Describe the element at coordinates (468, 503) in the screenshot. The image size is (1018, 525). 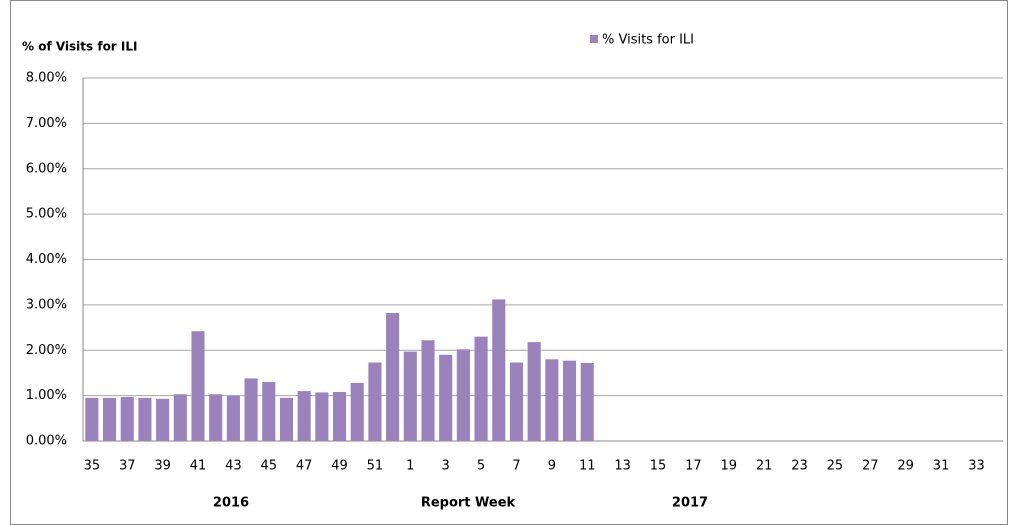
I see `x-axis-title: Report Week` at that location.